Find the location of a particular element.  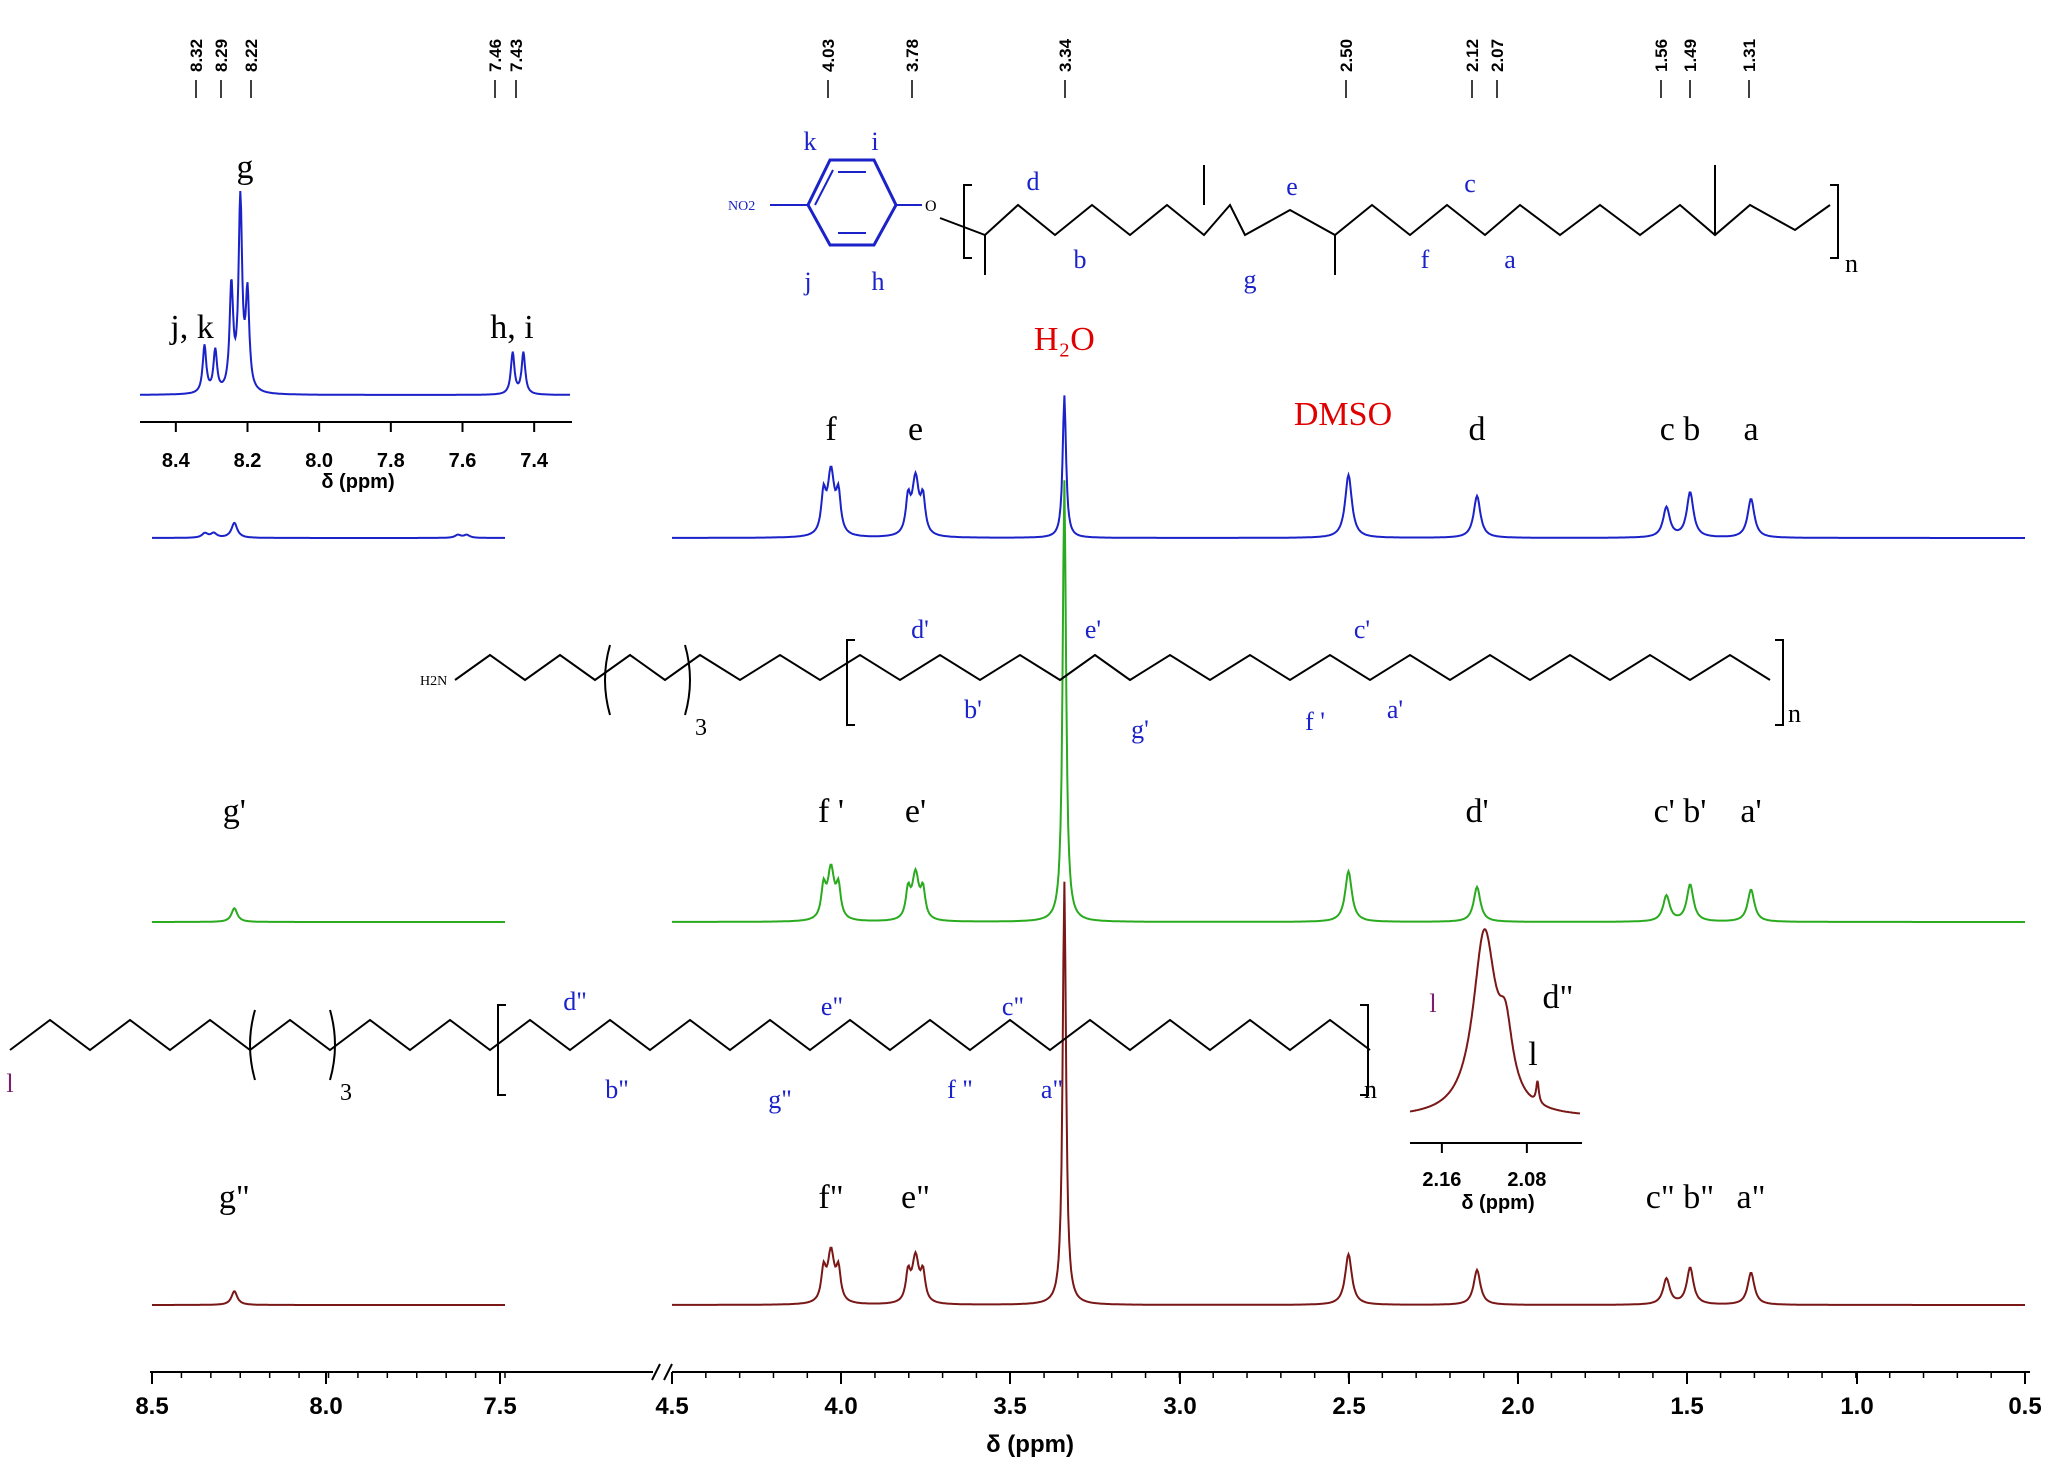

x-axis-title: δ (ppm) is located at coordinates (1030, 1444).